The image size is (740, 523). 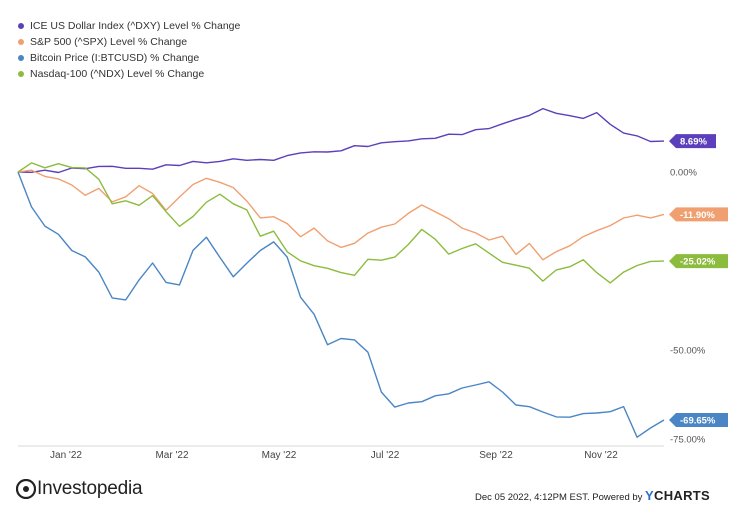 I want to click on x-tick-label: Jan '22, so click(x=66, y=455).